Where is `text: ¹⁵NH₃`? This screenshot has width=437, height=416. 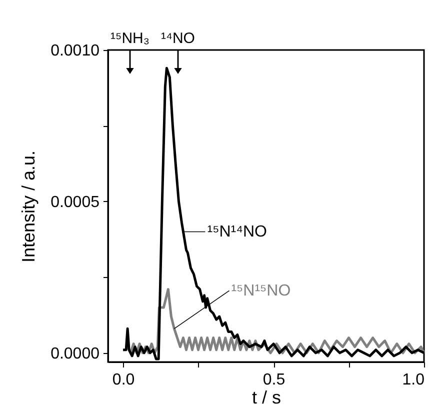
text: ¹⁵NH₃ is located at coordinates (130, 38).